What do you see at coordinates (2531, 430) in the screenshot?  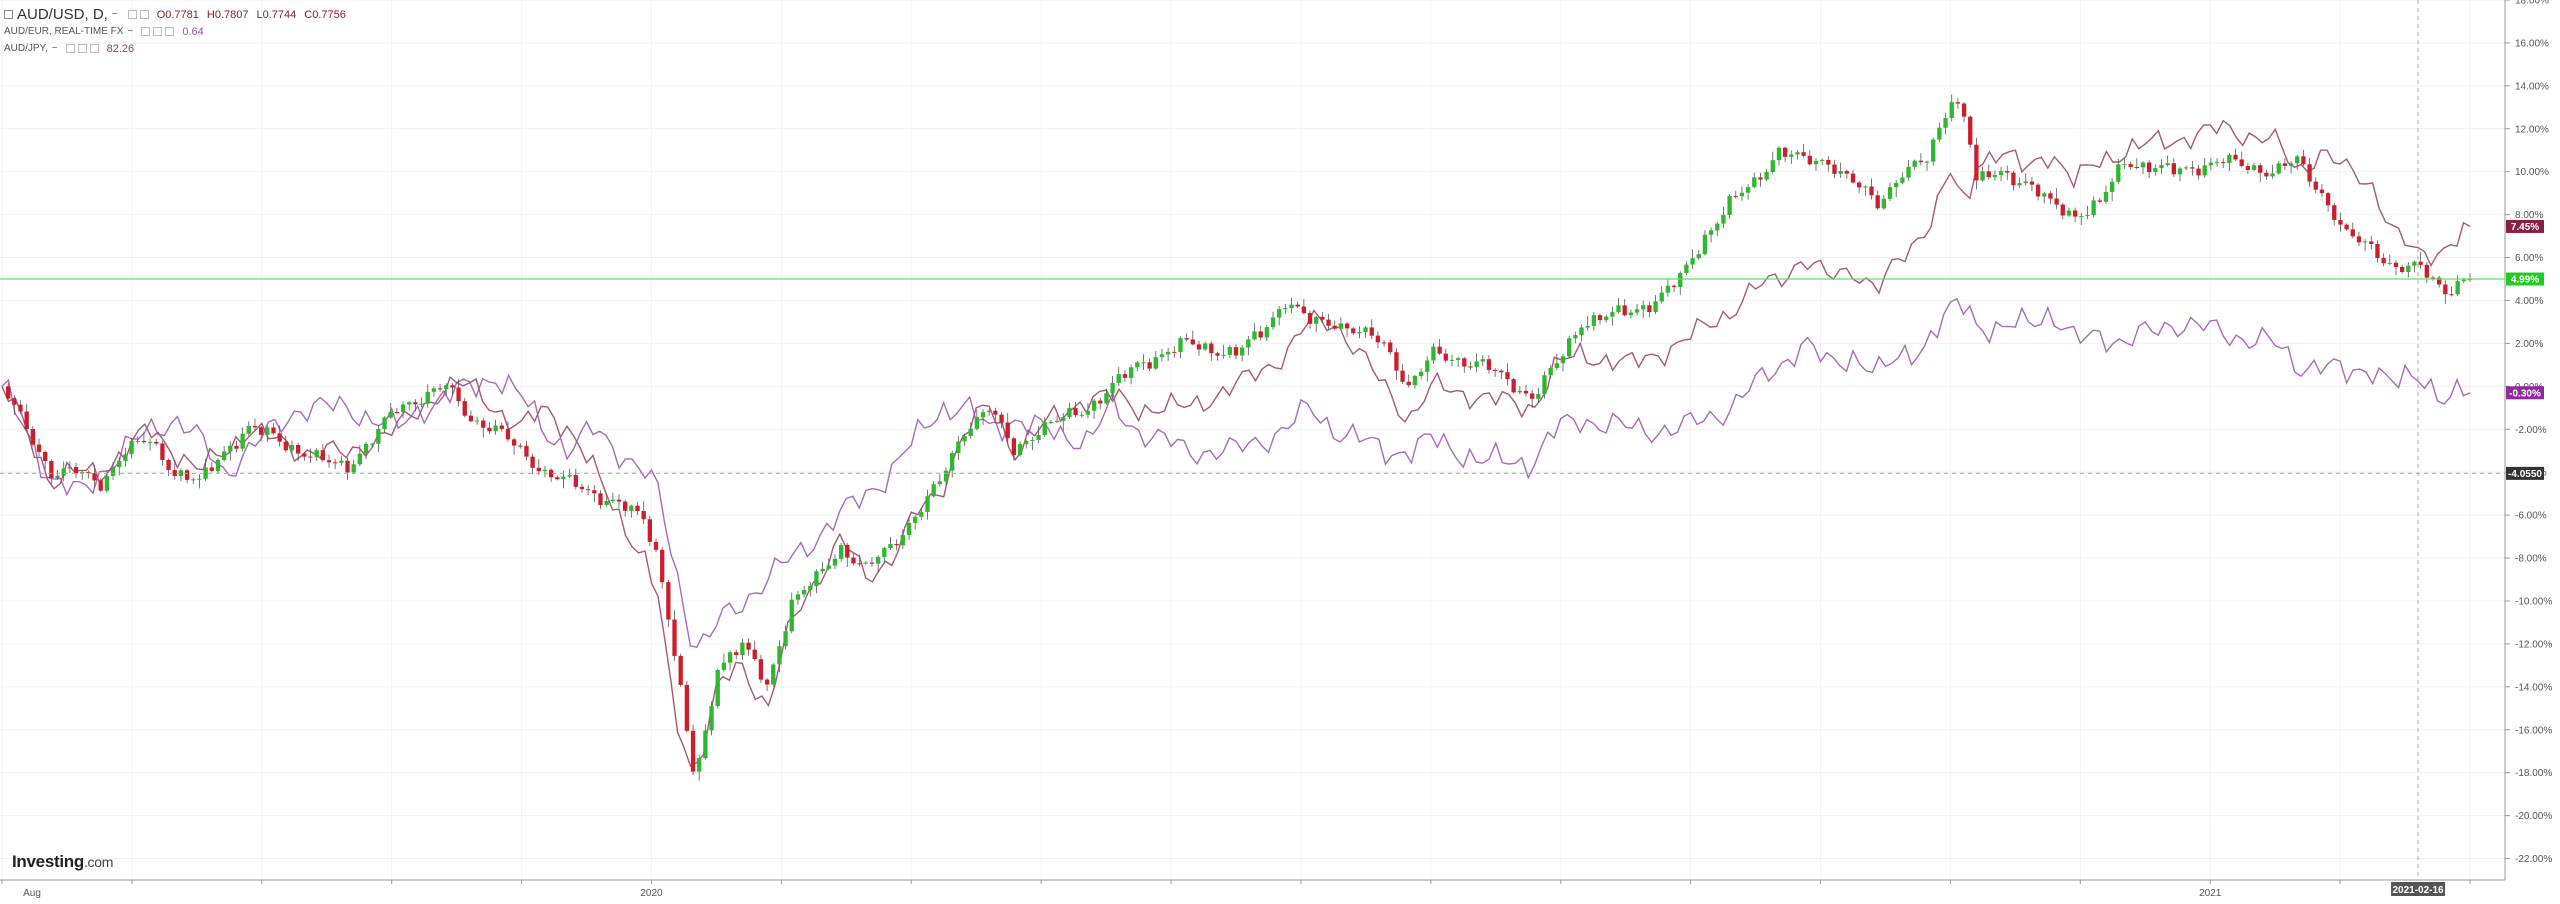 I see `price-tick-label: -2.00%` at bounding box center [2531, 430].